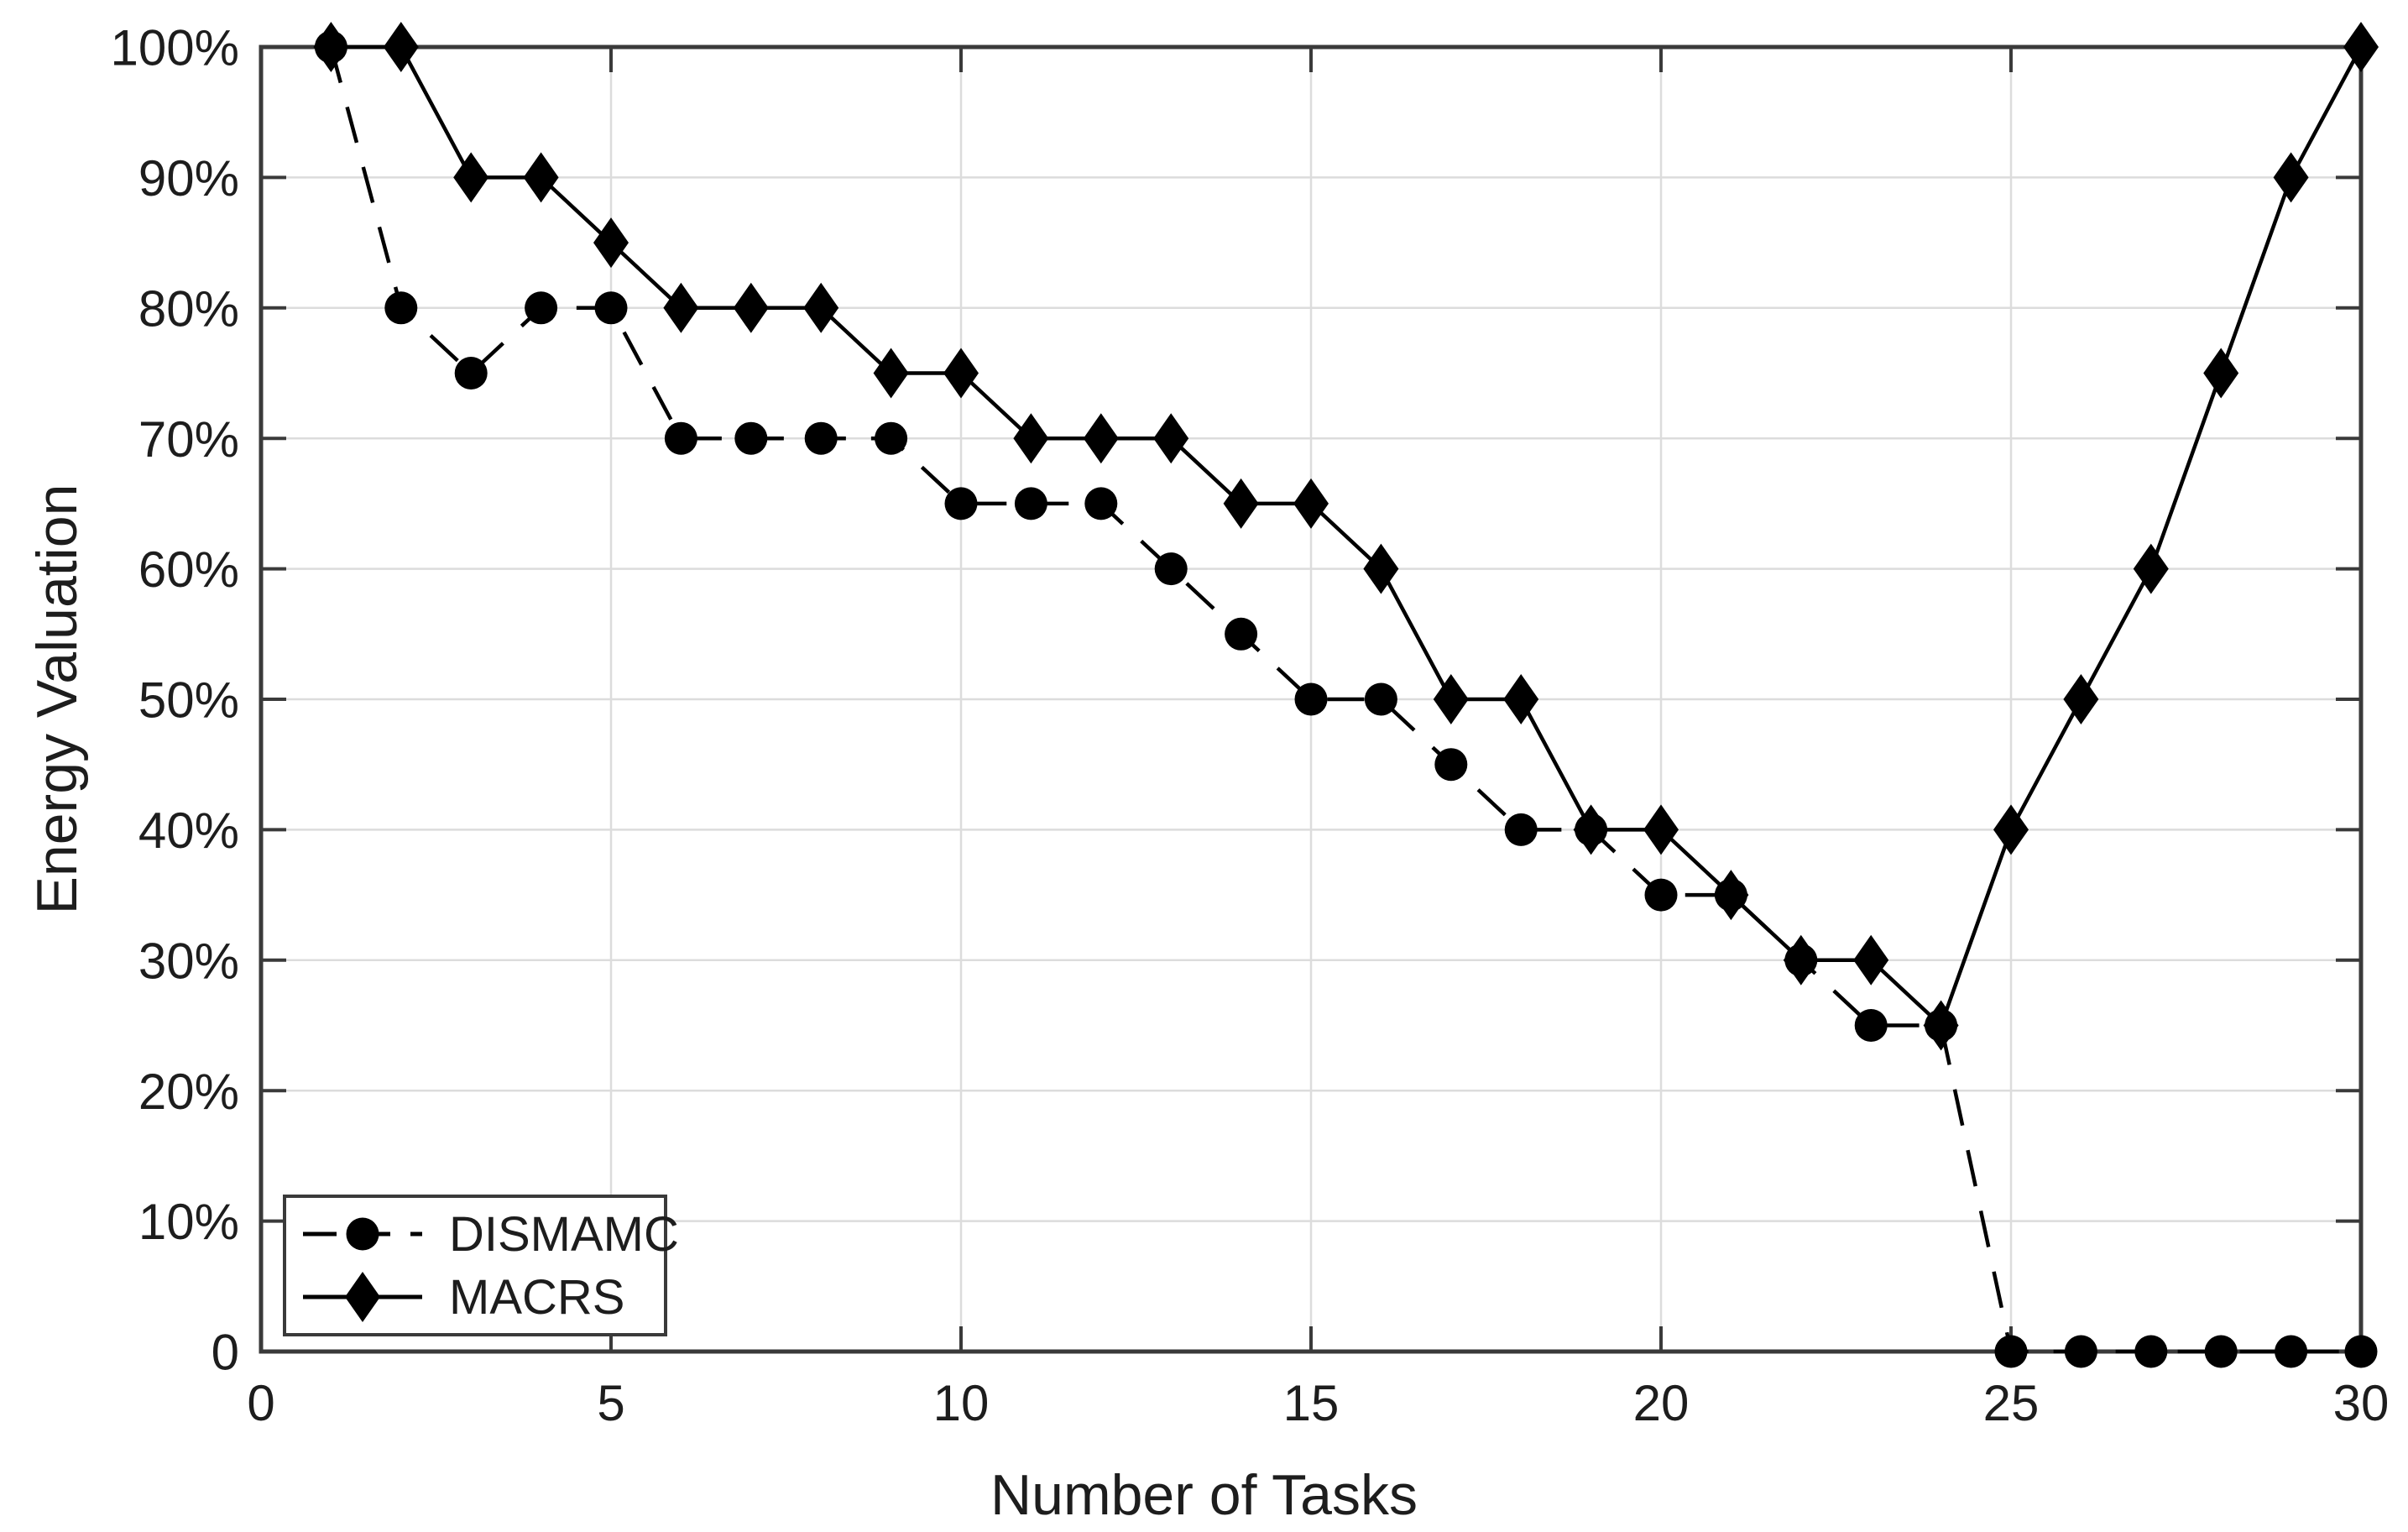 The height and width of the screenshot is (1532, 2408). I want to click on x-tick-label: 0, so click(260, 1403).